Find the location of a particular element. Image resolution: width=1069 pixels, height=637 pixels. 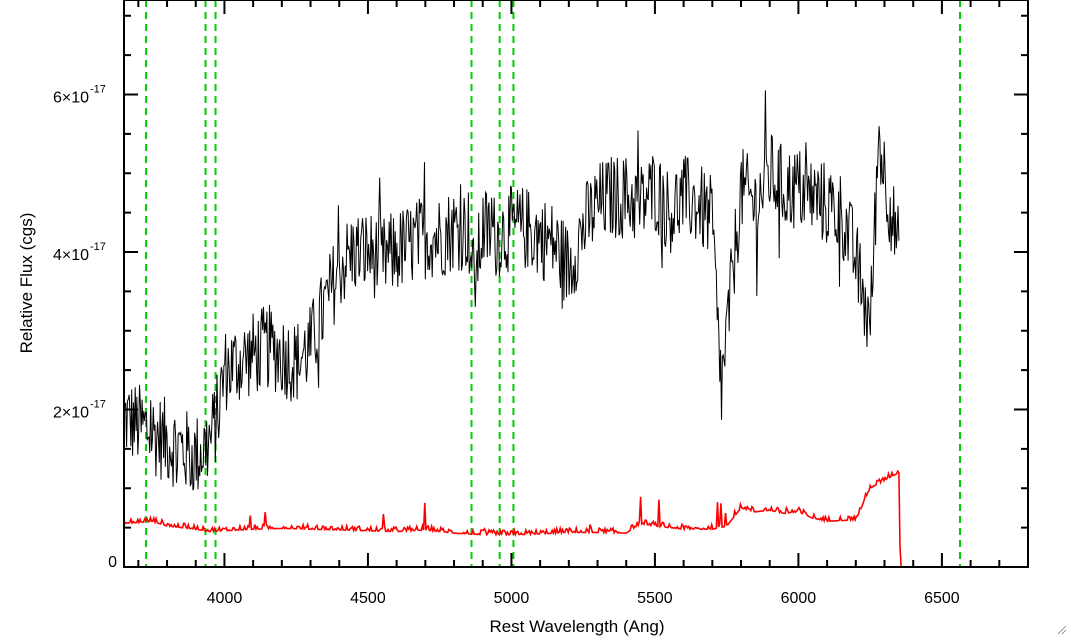

y-tick-label: 6×10 -17 is located at coordinates (79, 95).